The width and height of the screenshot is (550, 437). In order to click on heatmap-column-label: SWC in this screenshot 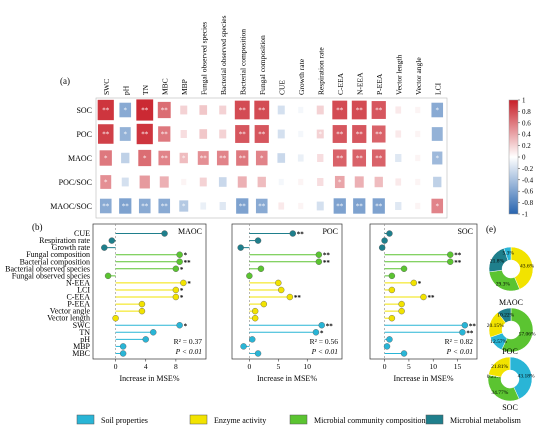, I will do `click(106, 87)`.